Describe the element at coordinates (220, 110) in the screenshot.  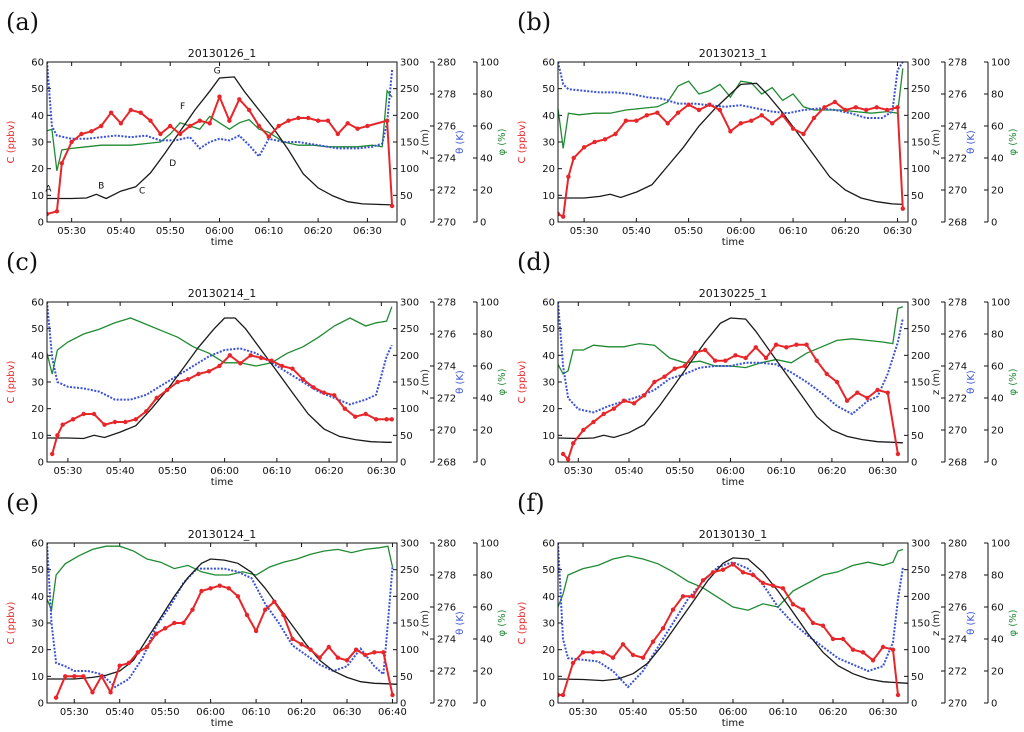
I see `panel-a-series-theta-line` at that location.